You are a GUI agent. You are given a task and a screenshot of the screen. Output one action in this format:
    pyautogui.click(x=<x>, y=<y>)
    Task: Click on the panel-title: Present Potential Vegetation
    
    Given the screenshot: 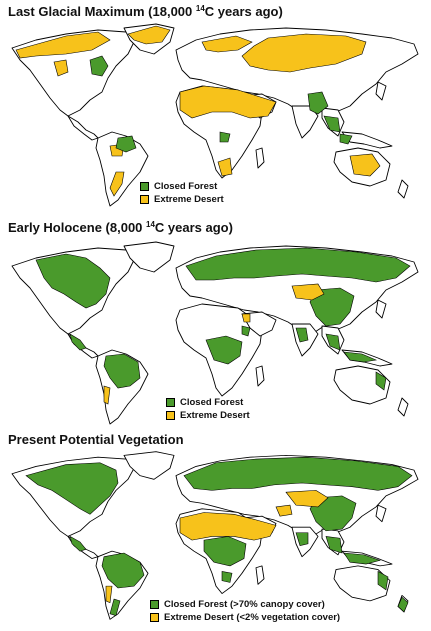 What is the action you would take?
    pyautogui.click(x=96, y=439)
    